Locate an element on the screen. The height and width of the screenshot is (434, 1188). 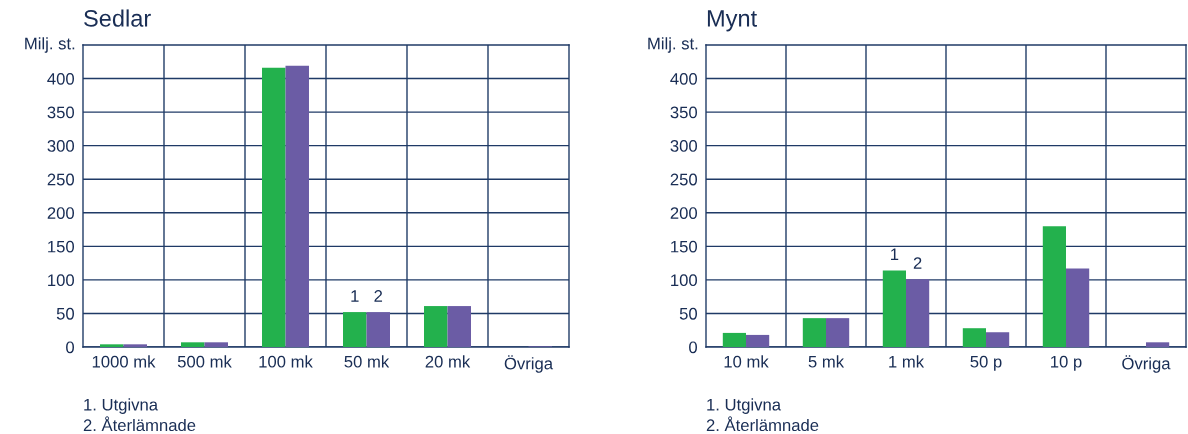
chart-title: Sedlar is located at coordinates (117, 18).